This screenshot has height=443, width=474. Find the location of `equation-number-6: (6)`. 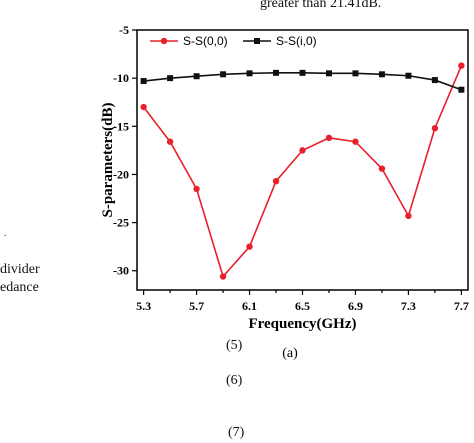

equation-number-6: (6) is located at coordinates (234, 380).